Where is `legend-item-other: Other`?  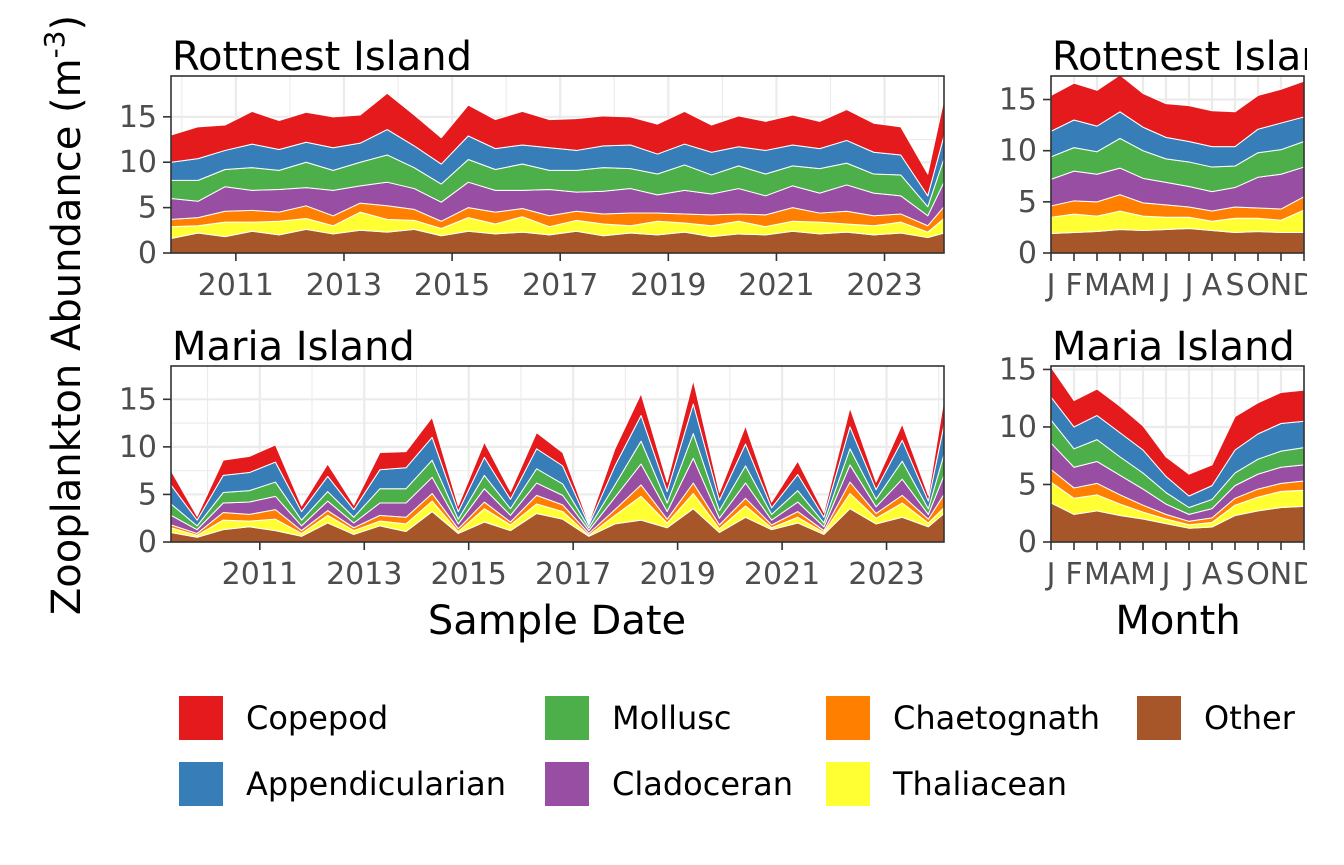
legend-item-other: Other is located at coordinates (1216, 718).